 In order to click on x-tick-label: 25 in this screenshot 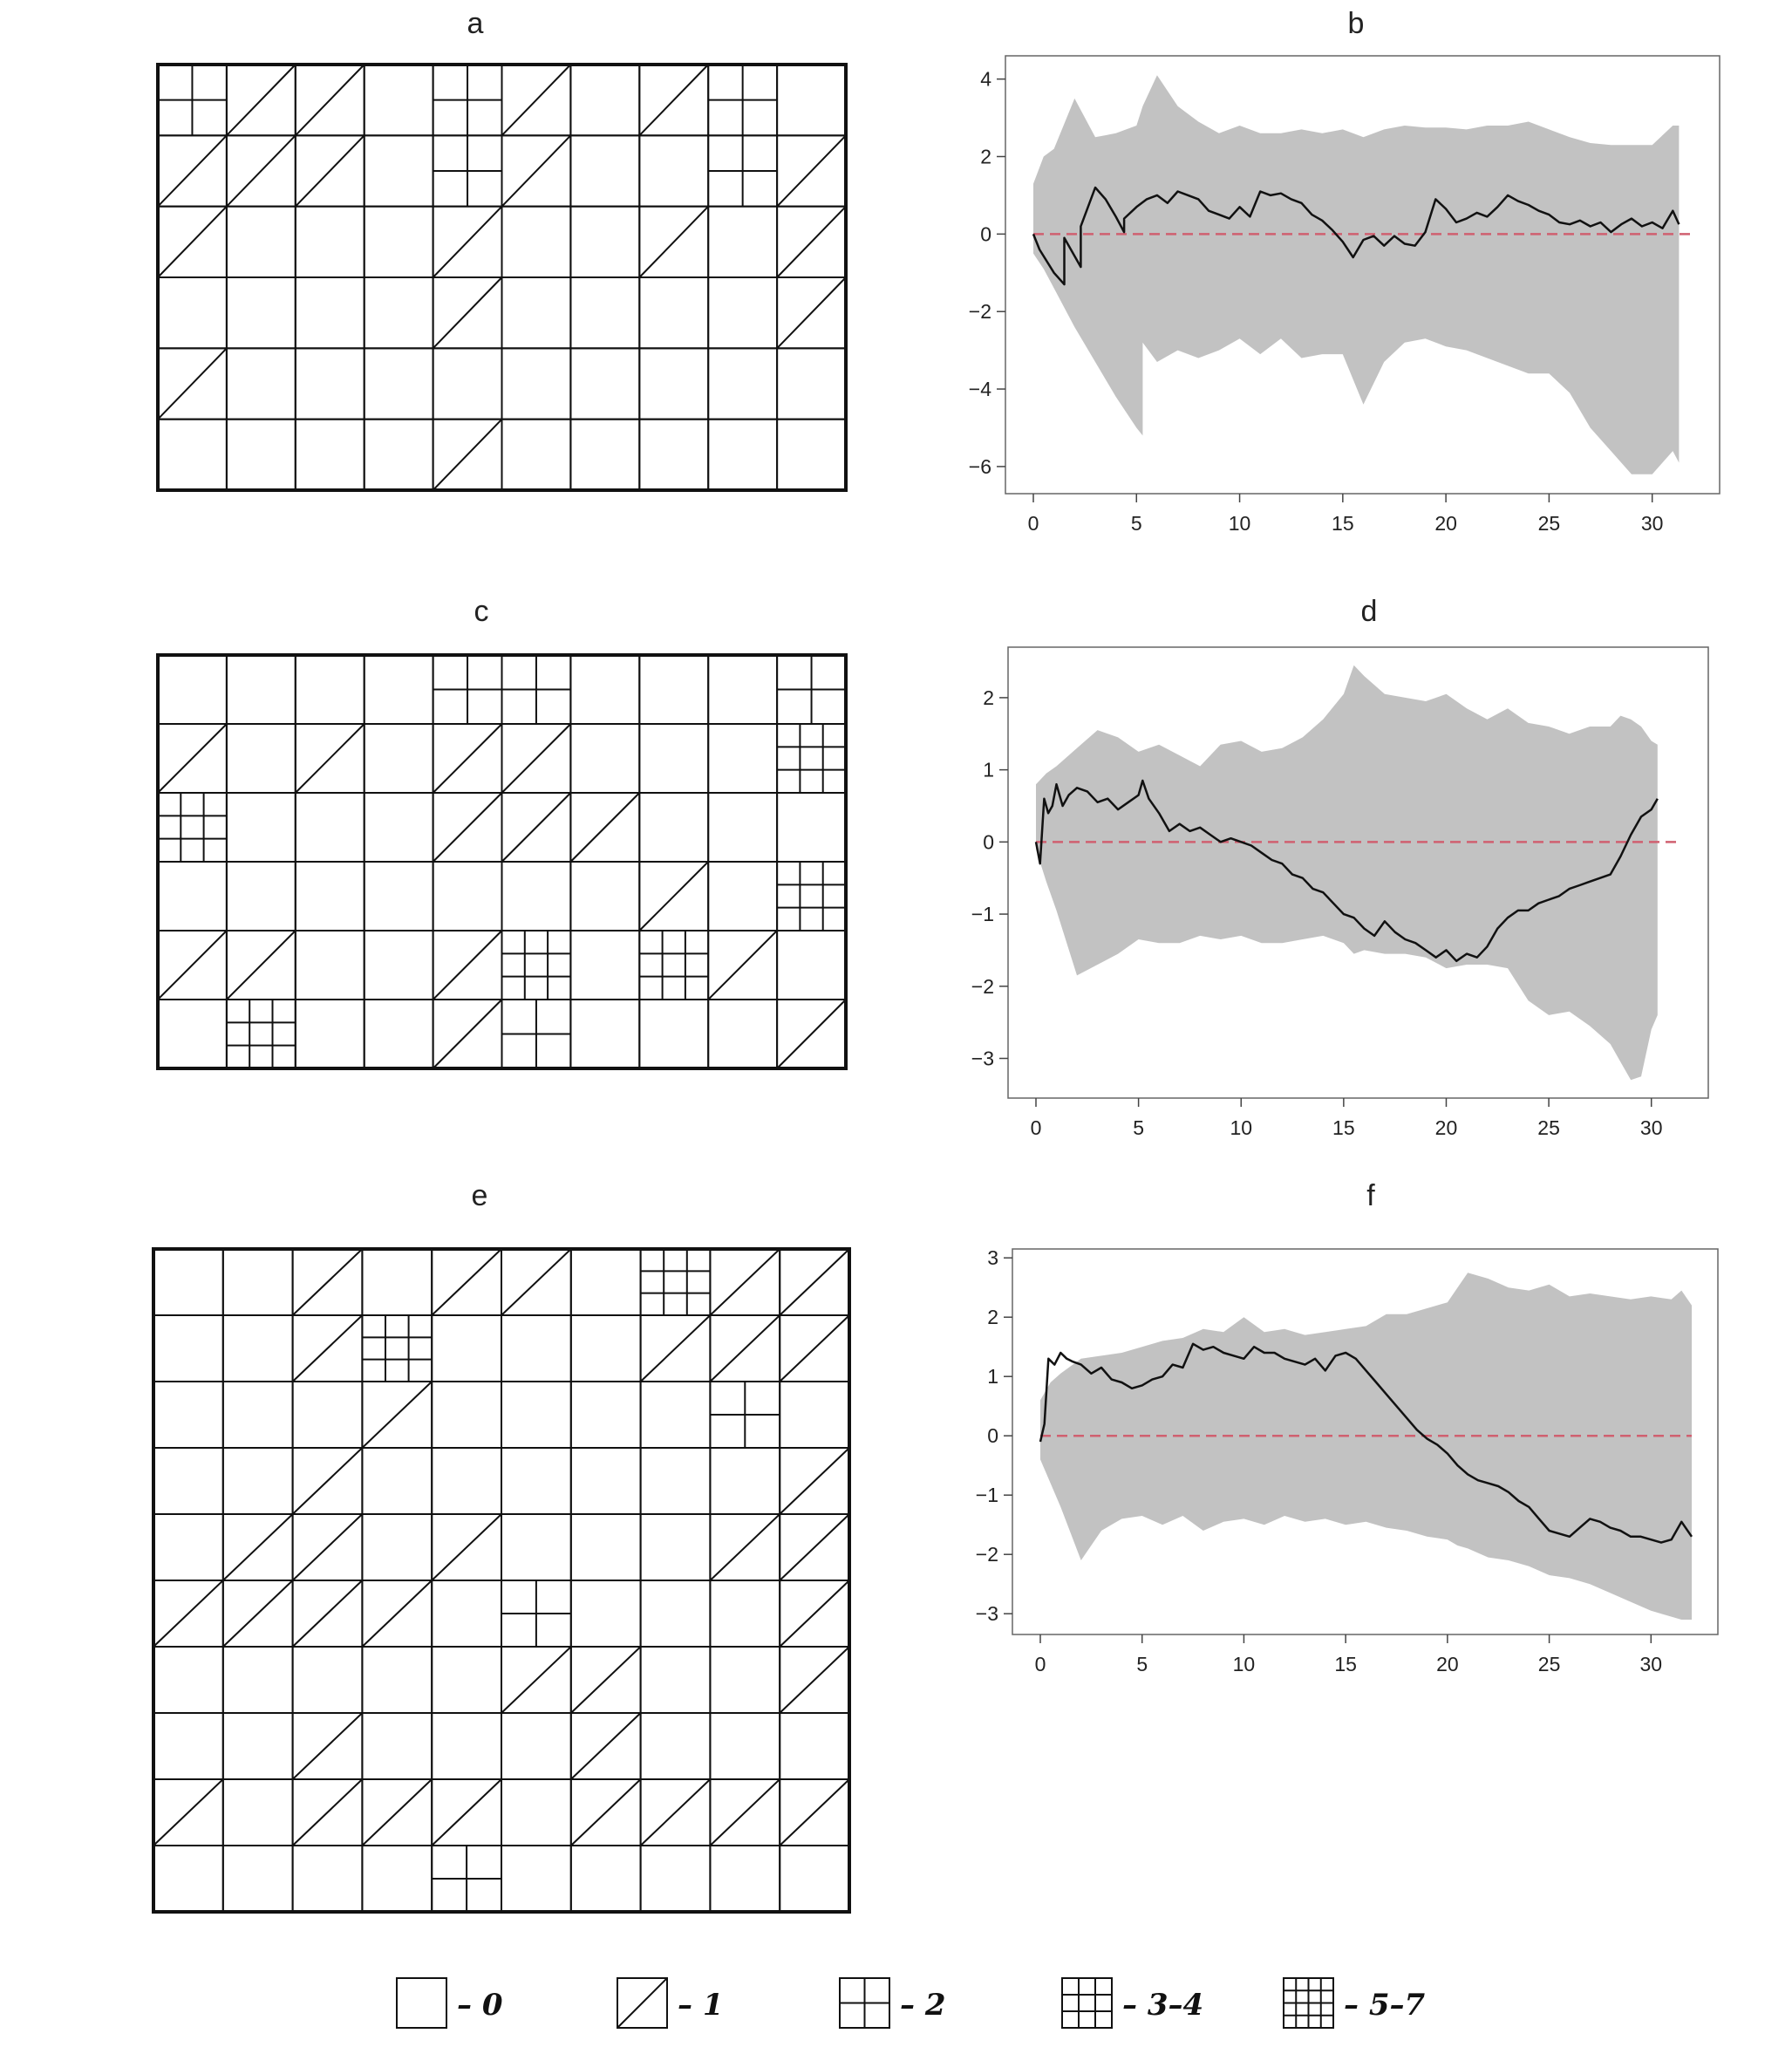, I will do `click(1549, 523)`.